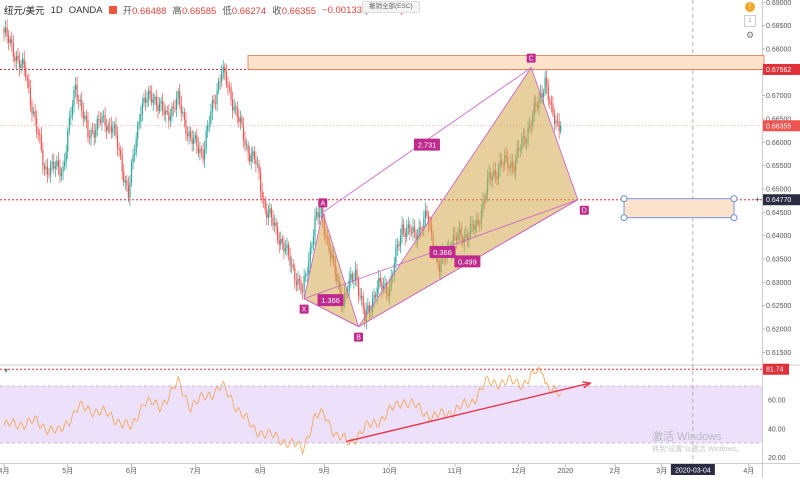 The width and height of the screenshot is (800, 478). I want to click on gear-icon: ⚙, so click(750, 35).